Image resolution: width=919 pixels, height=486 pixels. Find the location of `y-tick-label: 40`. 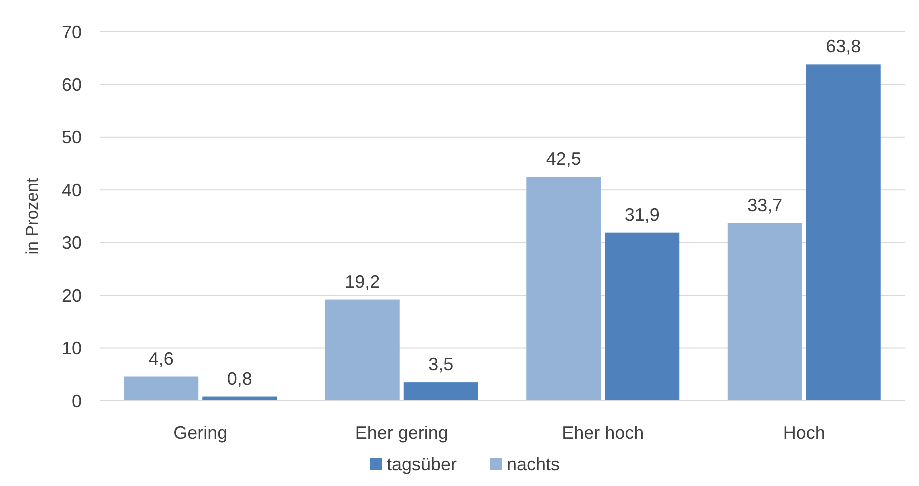

y-tick-label: 40 is located at coordinates (72, 190).